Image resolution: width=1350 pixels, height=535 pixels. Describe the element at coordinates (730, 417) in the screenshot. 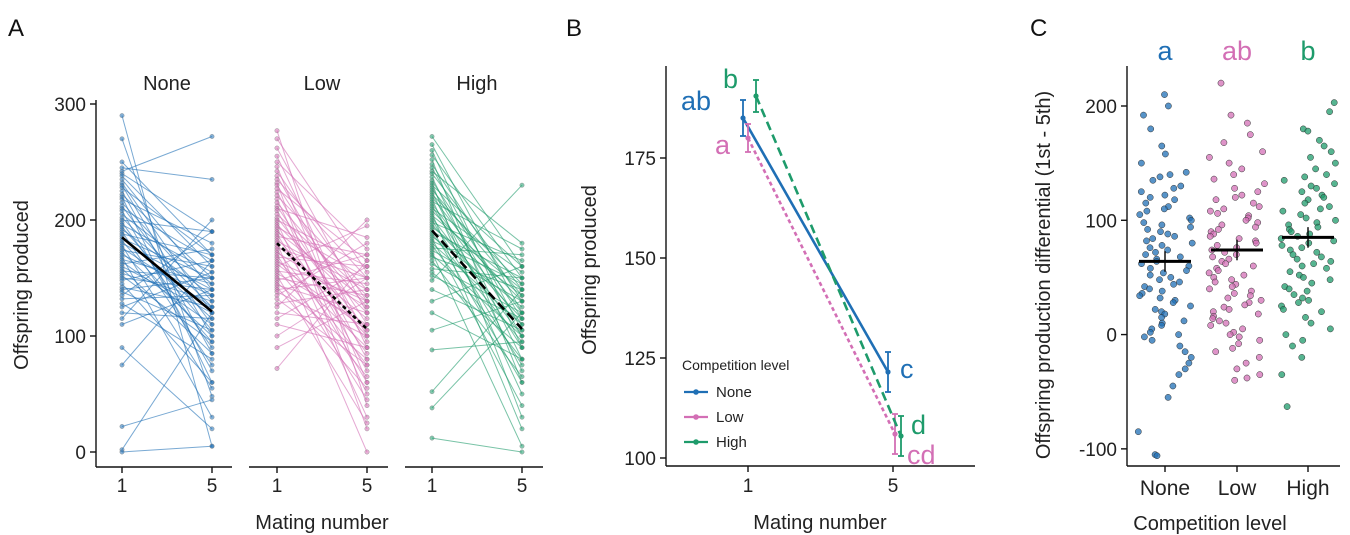

I see `legend-label-low: Low` at that location.